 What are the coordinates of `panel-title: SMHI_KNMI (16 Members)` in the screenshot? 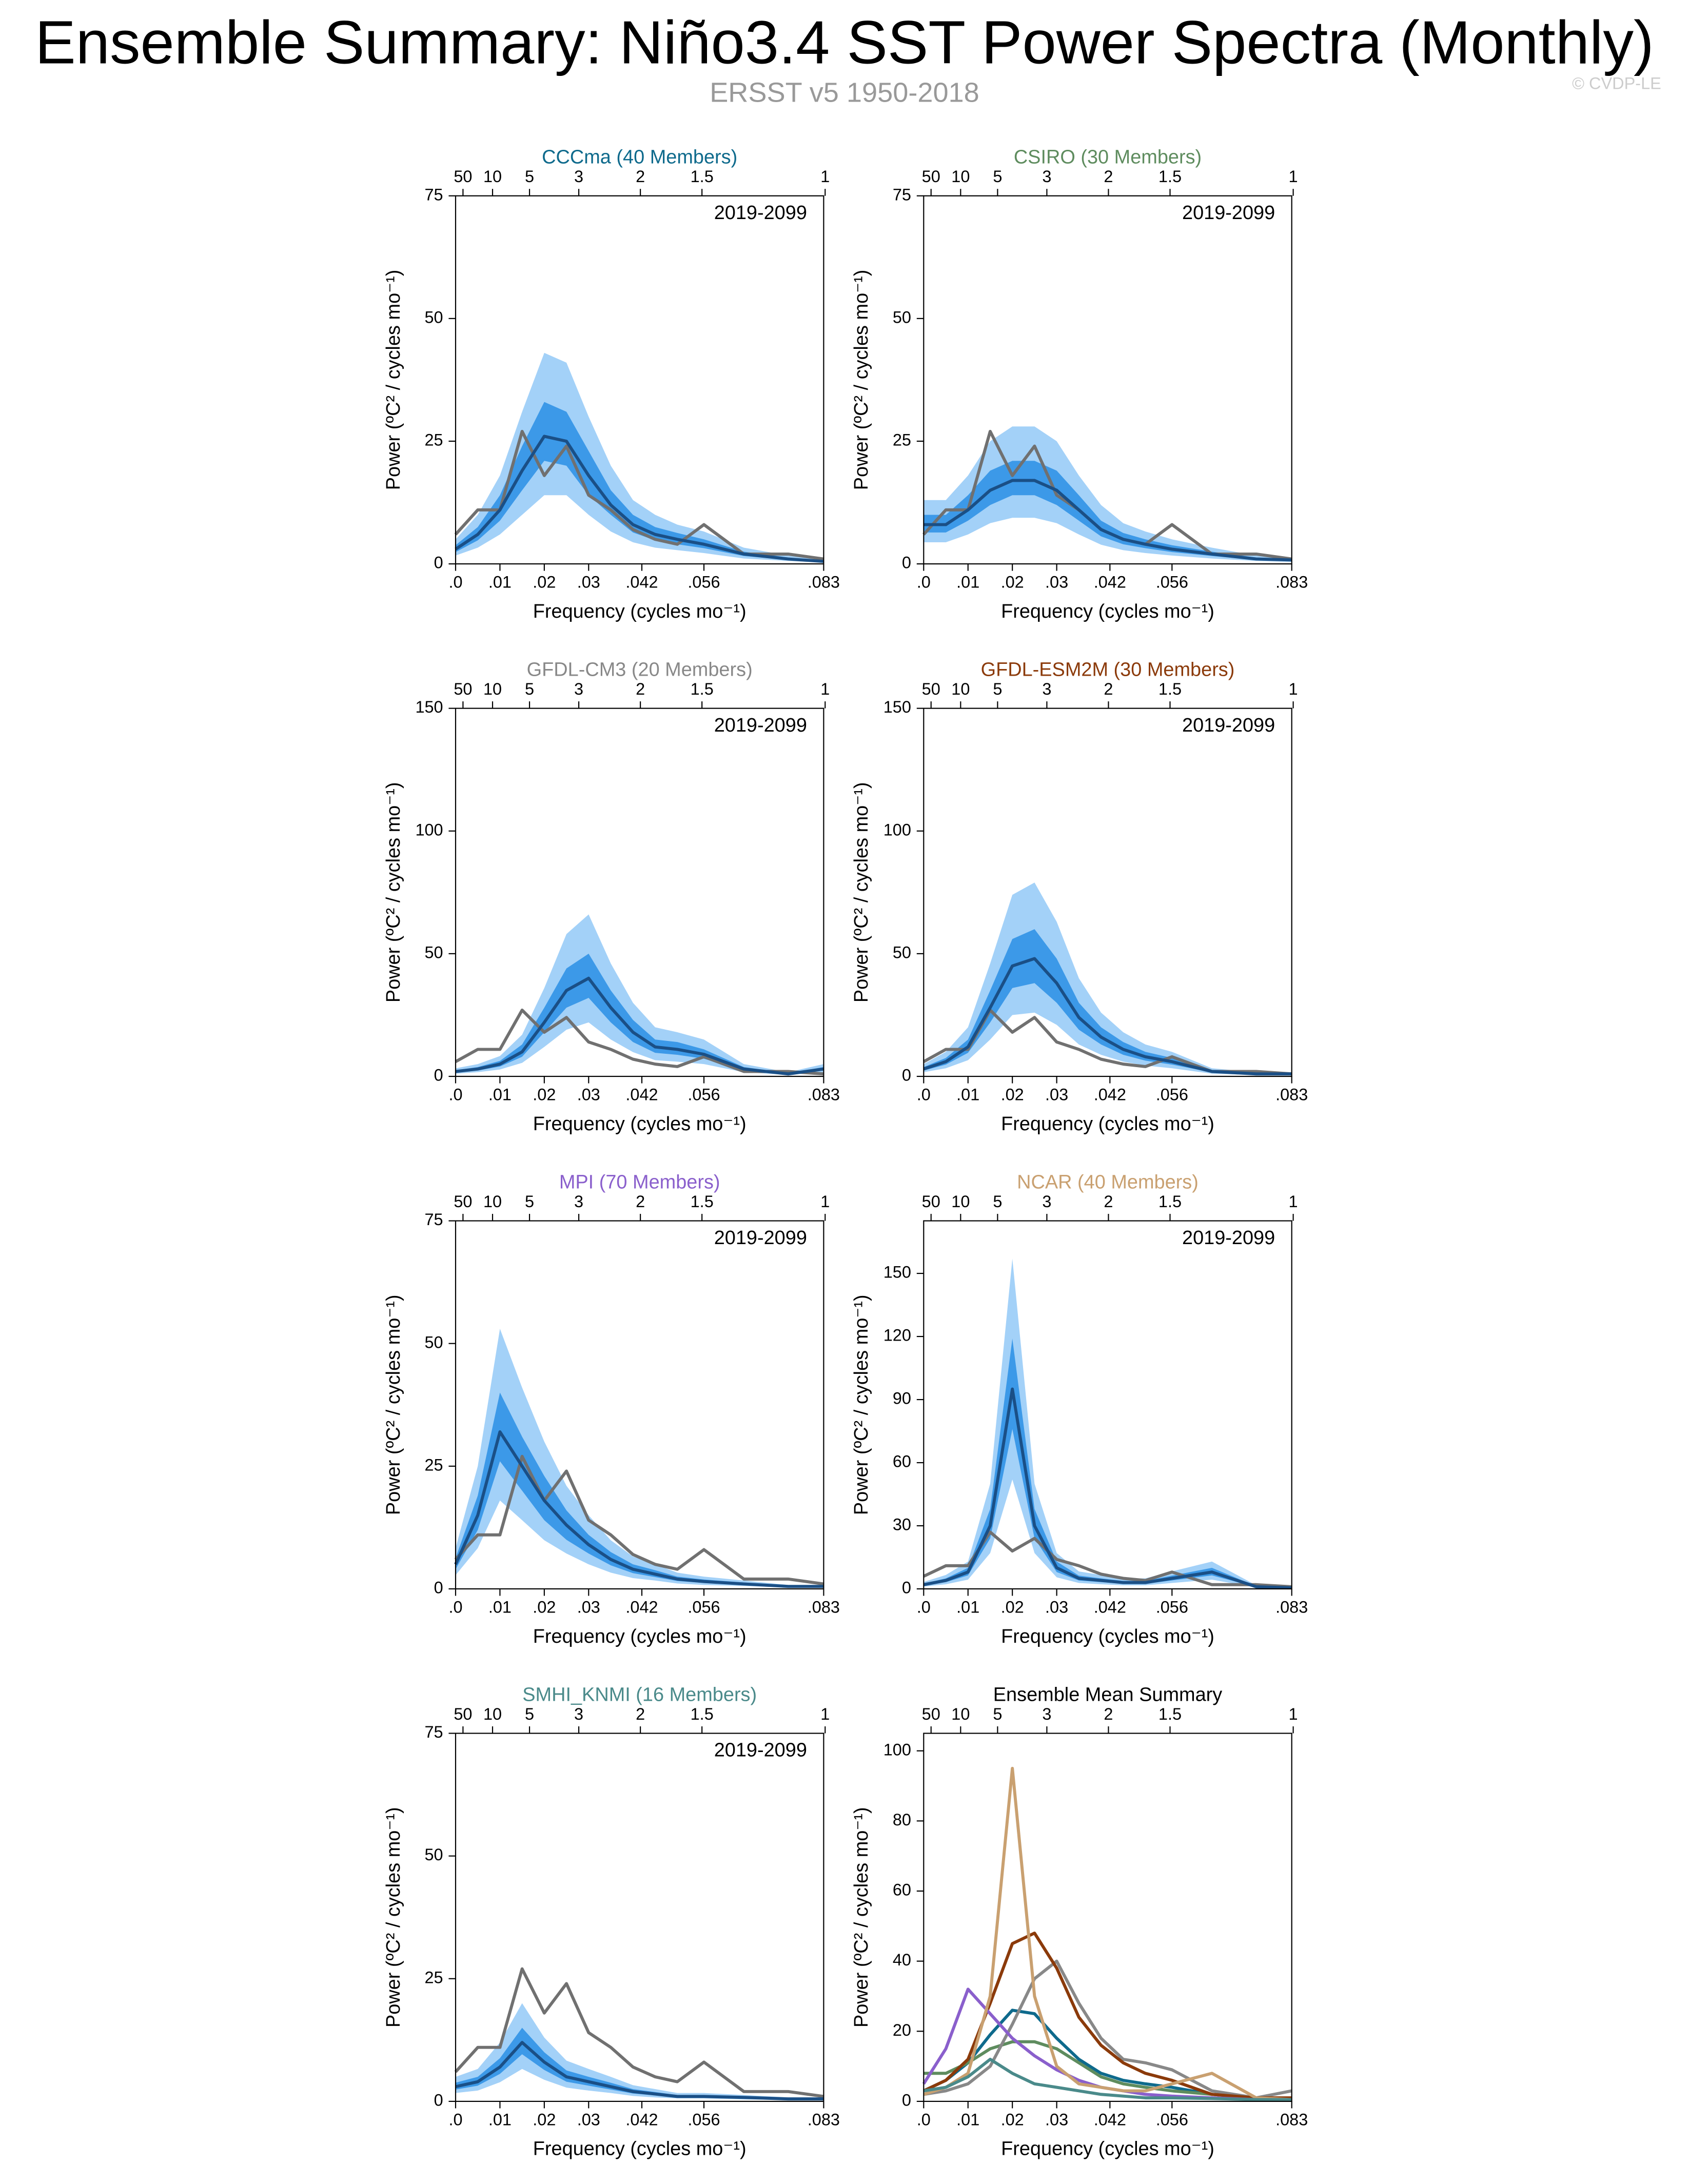 It's located at (639, 1694).